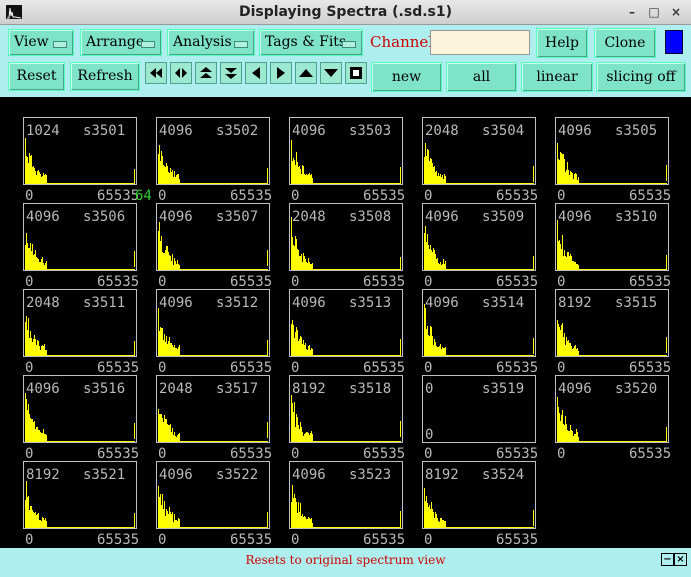 This screenshot has height=577, width=691. What do you see at coordinates (406, 77) in the screenshot?
I see `new-button: new` at bounding box center [406, 77].